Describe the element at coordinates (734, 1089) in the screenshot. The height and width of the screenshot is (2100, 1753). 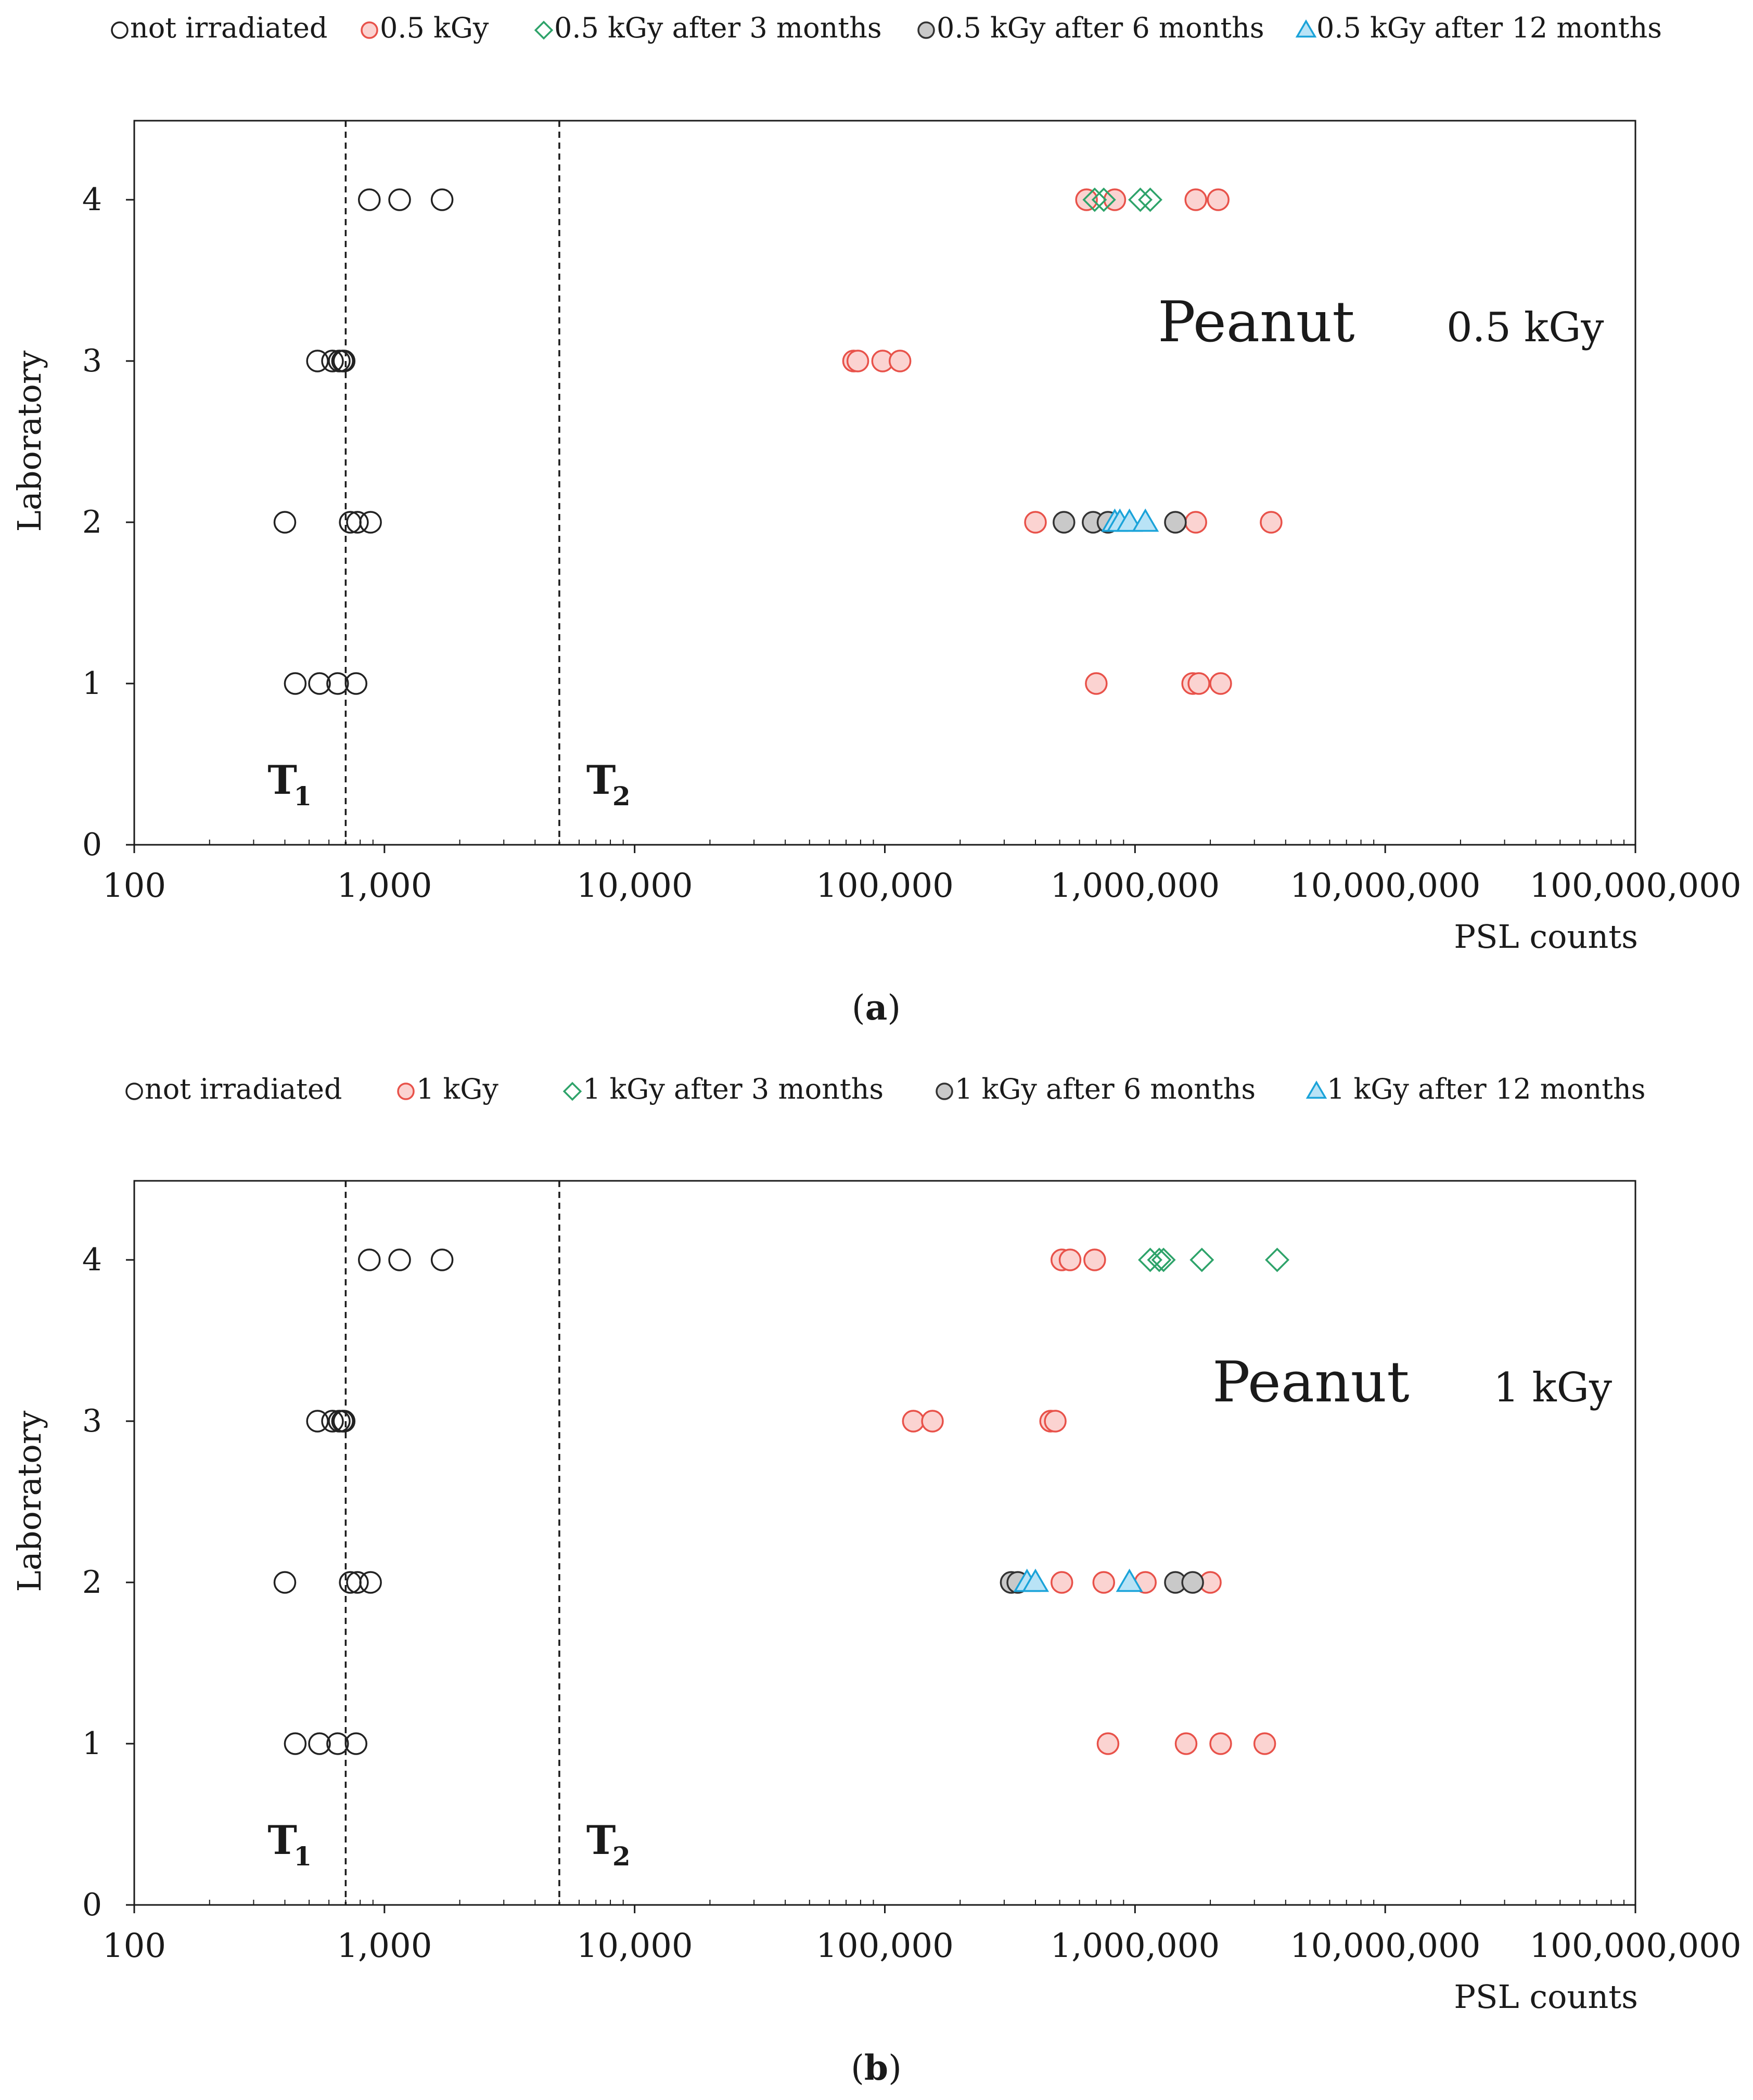
I see `legend-label: 1 kGy after 3 months` at that location.